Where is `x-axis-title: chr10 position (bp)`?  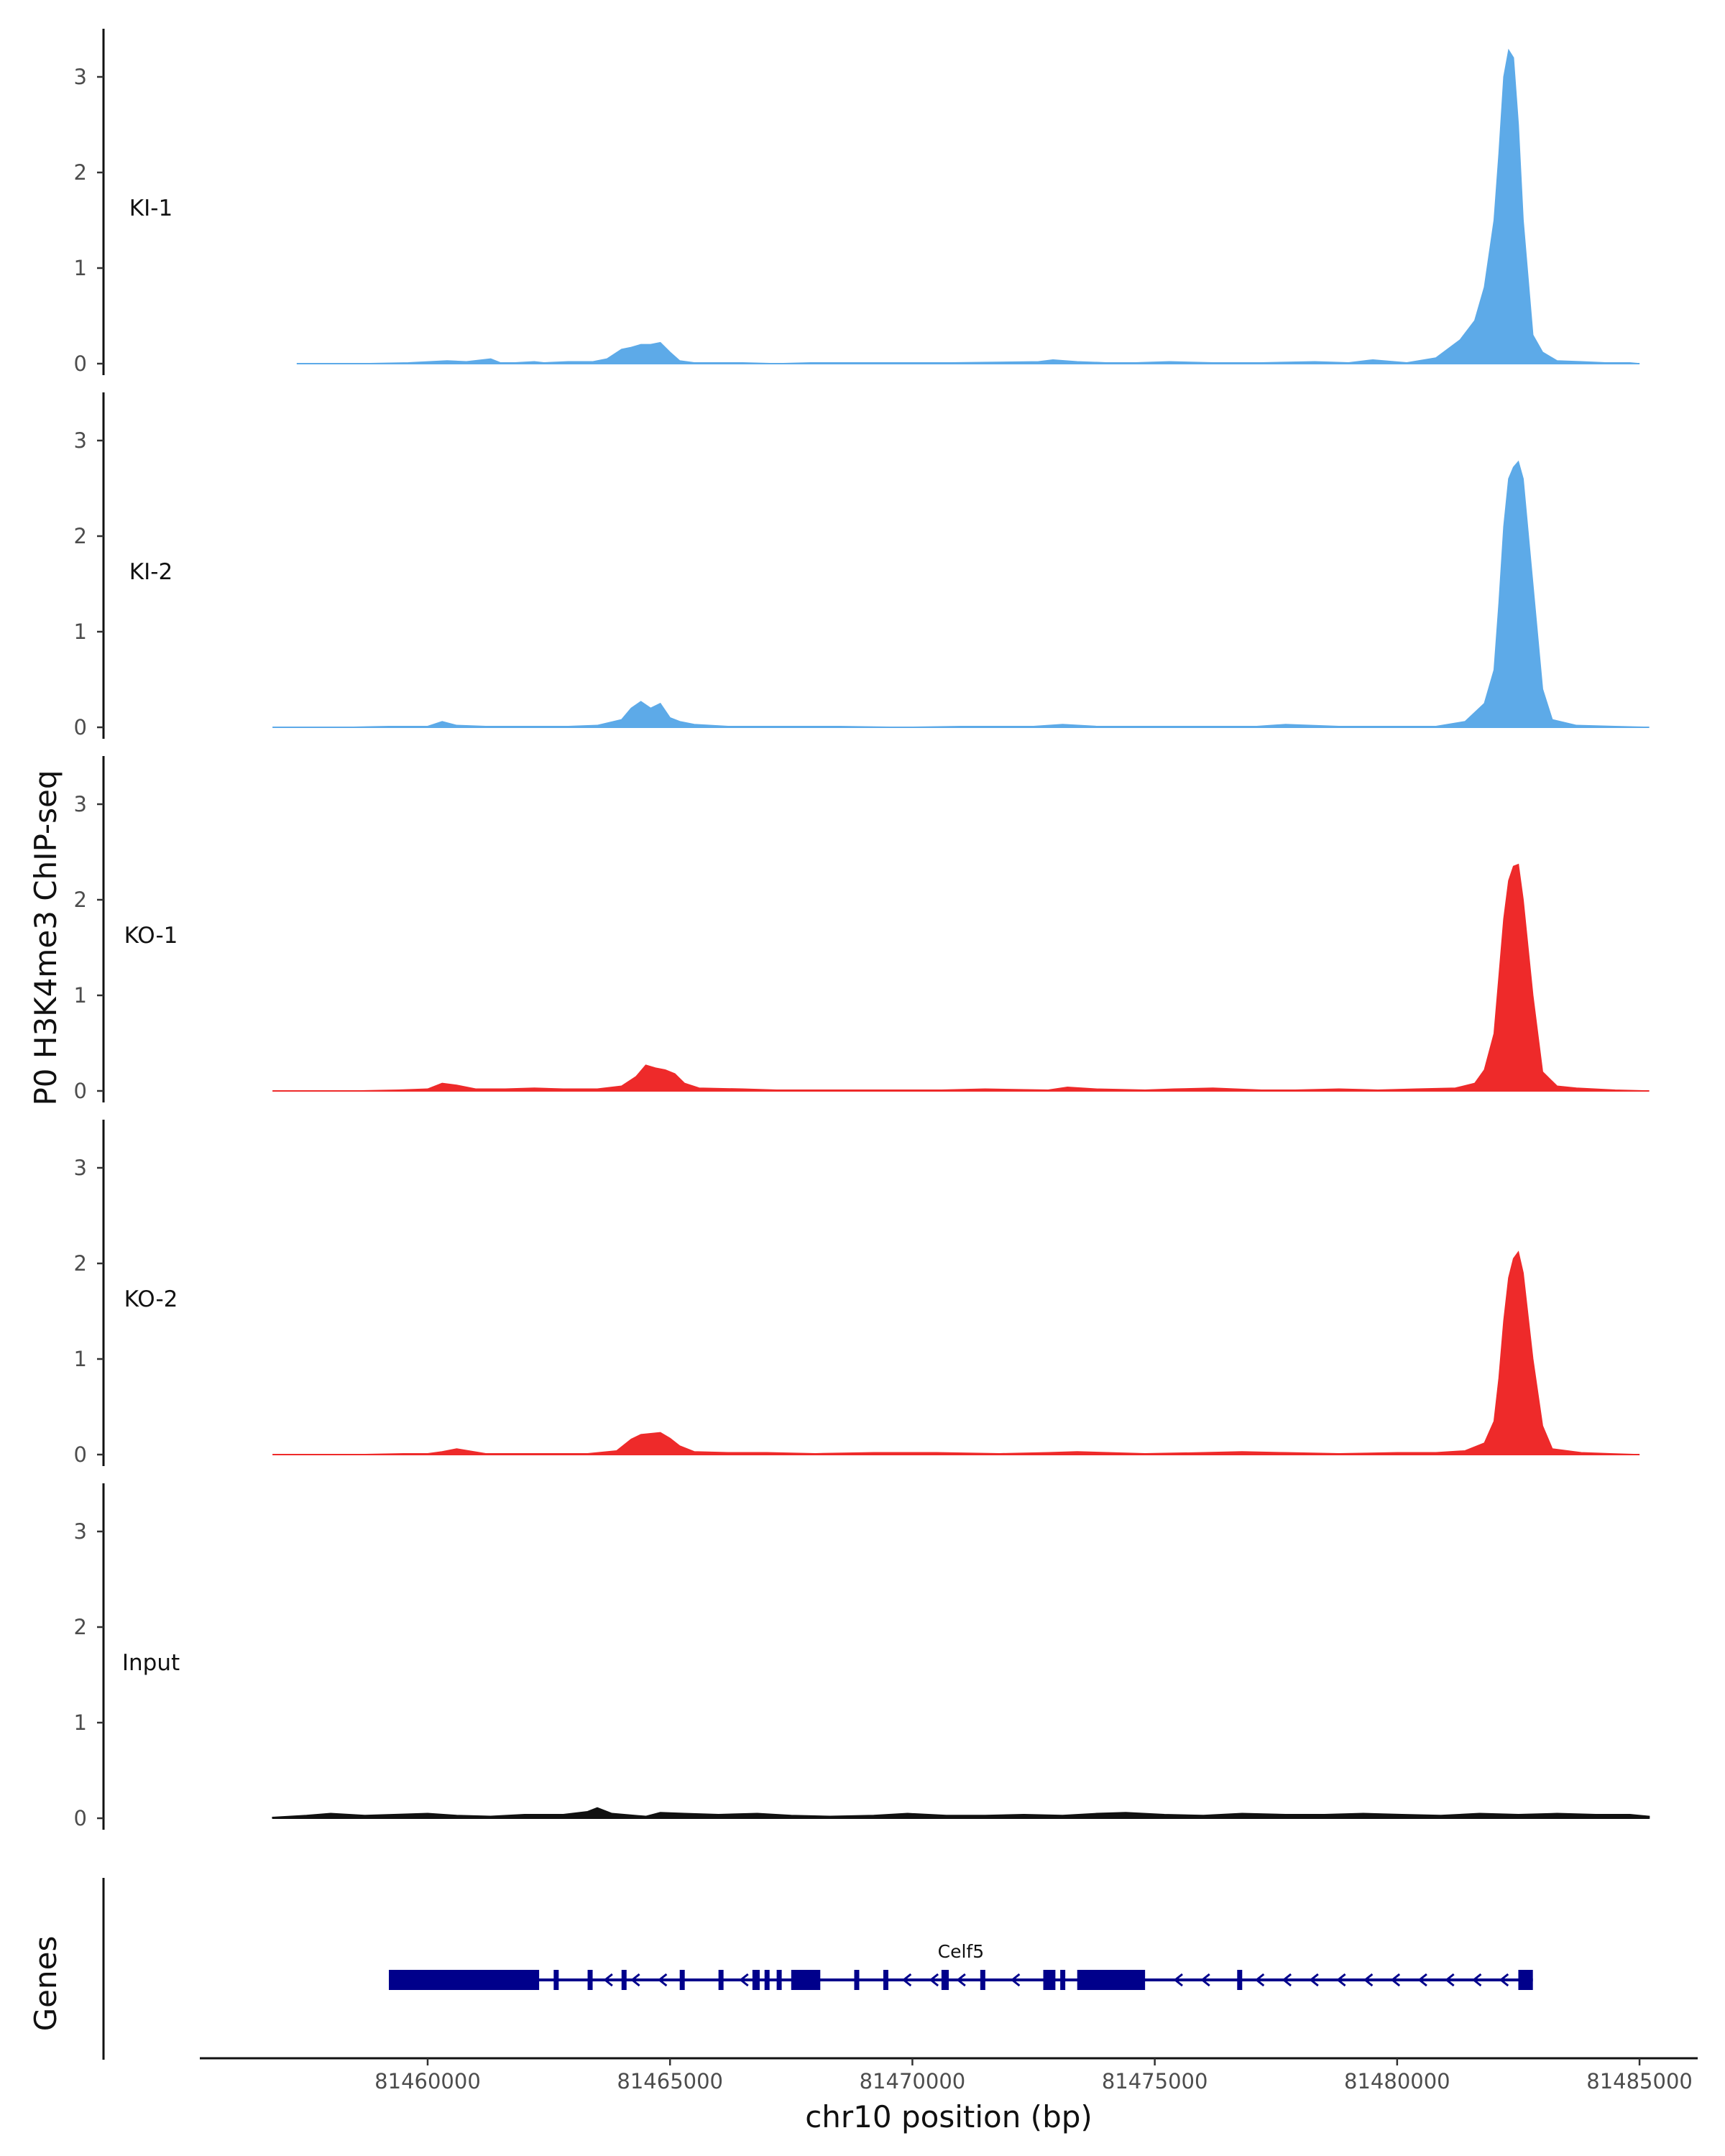 x-axis-title: chr10 position (bp) is located at coordinates (948, 2116).